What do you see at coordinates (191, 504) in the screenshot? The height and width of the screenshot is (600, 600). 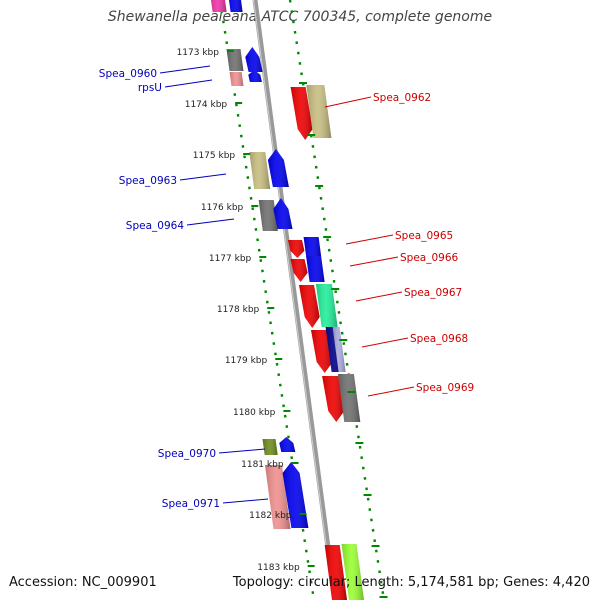 I see `gene-label-left: Spea_0971` at bounding box center [191, 504].